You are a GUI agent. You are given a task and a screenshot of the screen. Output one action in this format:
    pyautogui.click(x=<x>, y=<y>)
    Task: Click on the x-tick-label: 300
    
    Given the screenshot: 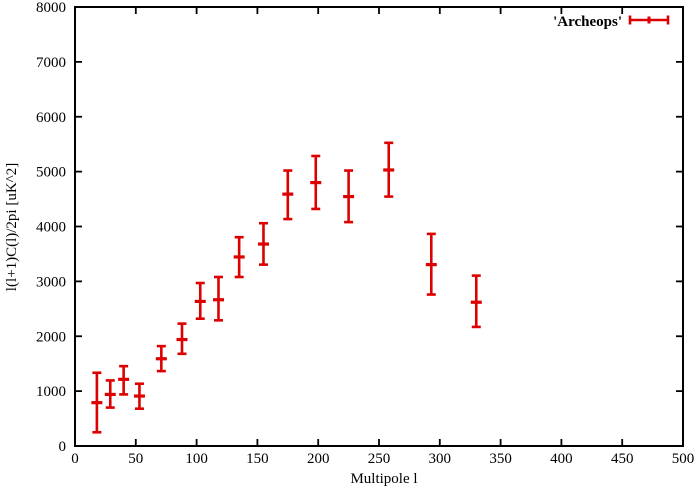 What is the action you would take?
    pyautogui.click(x=440, y=459)
    